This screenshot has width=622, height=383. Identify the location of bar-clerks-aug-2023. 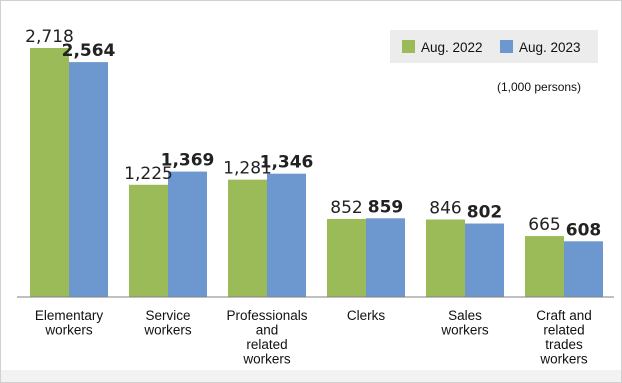
(385, 257).